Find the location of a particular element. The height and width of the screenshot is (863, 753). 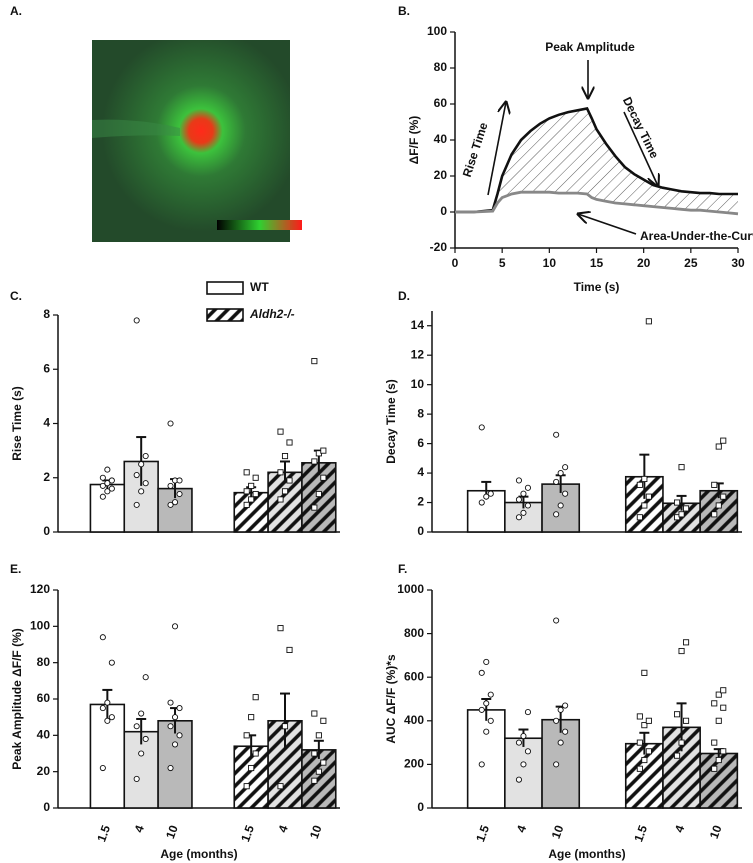

y-tick-label: 80 is located at coordinates (44, 662).